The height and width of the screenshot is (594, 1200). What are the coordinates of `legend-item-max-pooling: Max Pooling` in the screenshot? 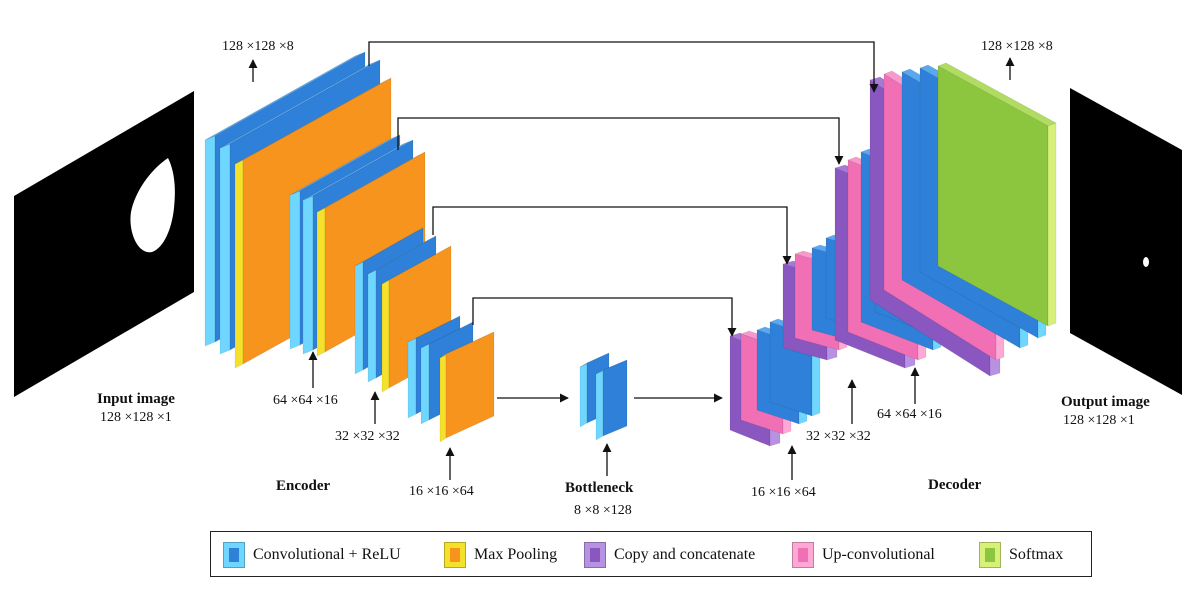 It's located at (500, 555).